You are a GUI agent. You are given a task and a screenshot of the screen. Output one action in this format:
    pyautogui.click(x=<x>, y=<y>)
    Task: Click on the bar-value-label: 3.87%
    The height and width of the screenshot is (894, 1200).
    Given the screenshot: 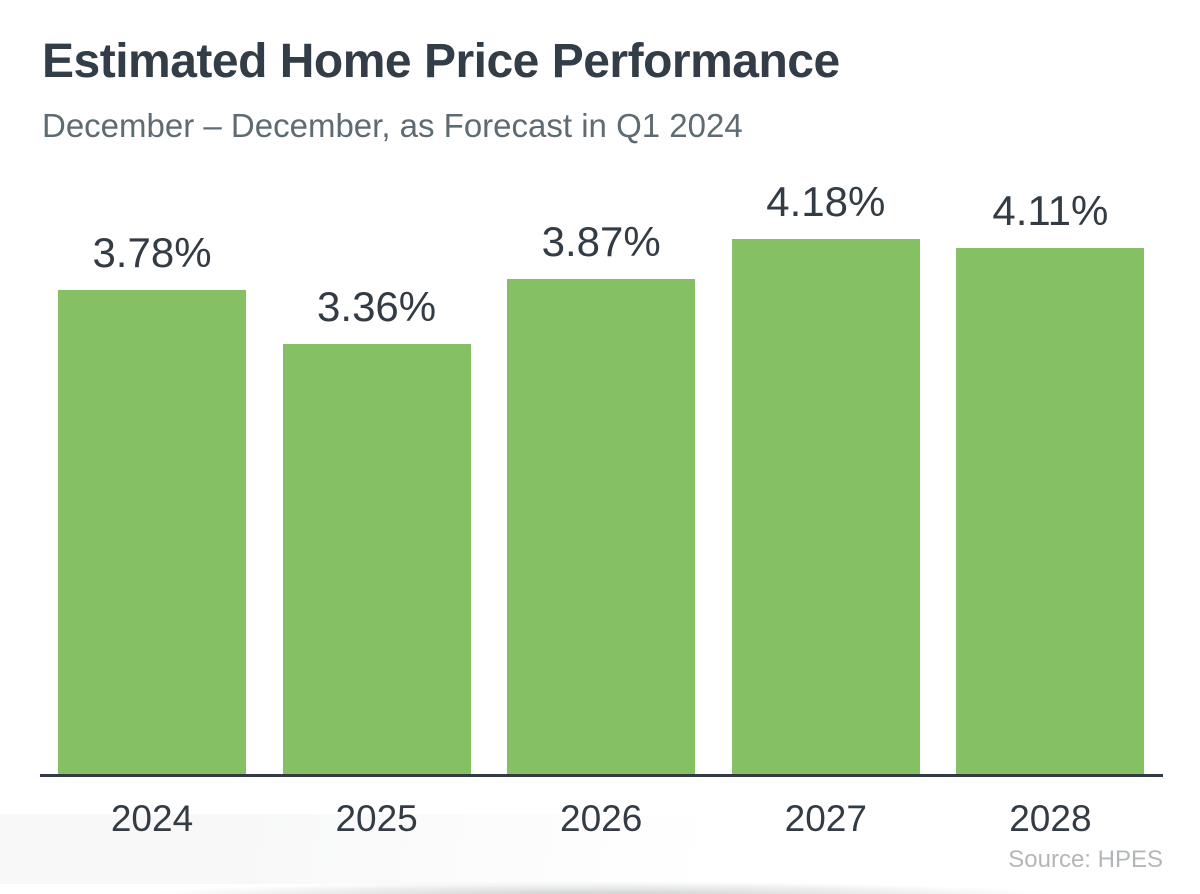 What is the action you would take?
    pyautogui.click(x=601, y=241)
    